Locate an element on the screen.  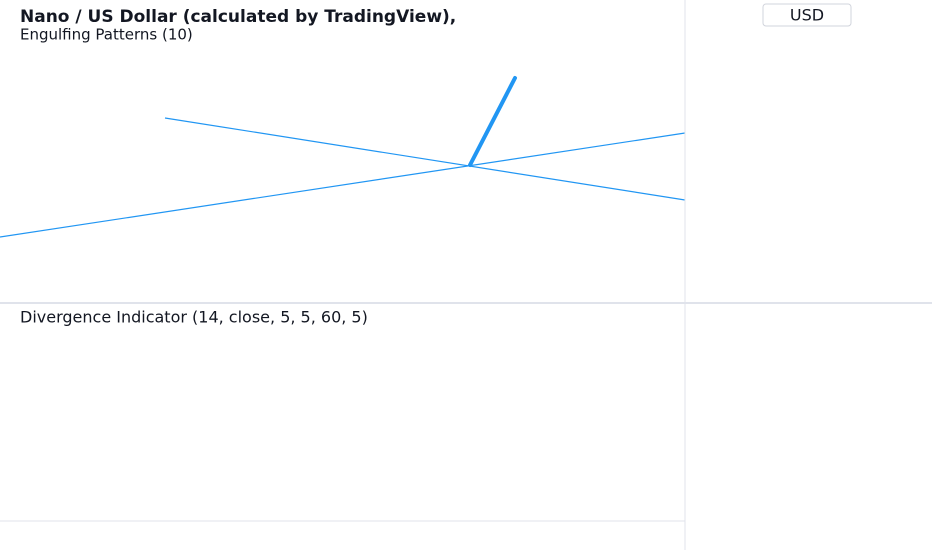
currency-label: USD is located at coordinates (807, 15).